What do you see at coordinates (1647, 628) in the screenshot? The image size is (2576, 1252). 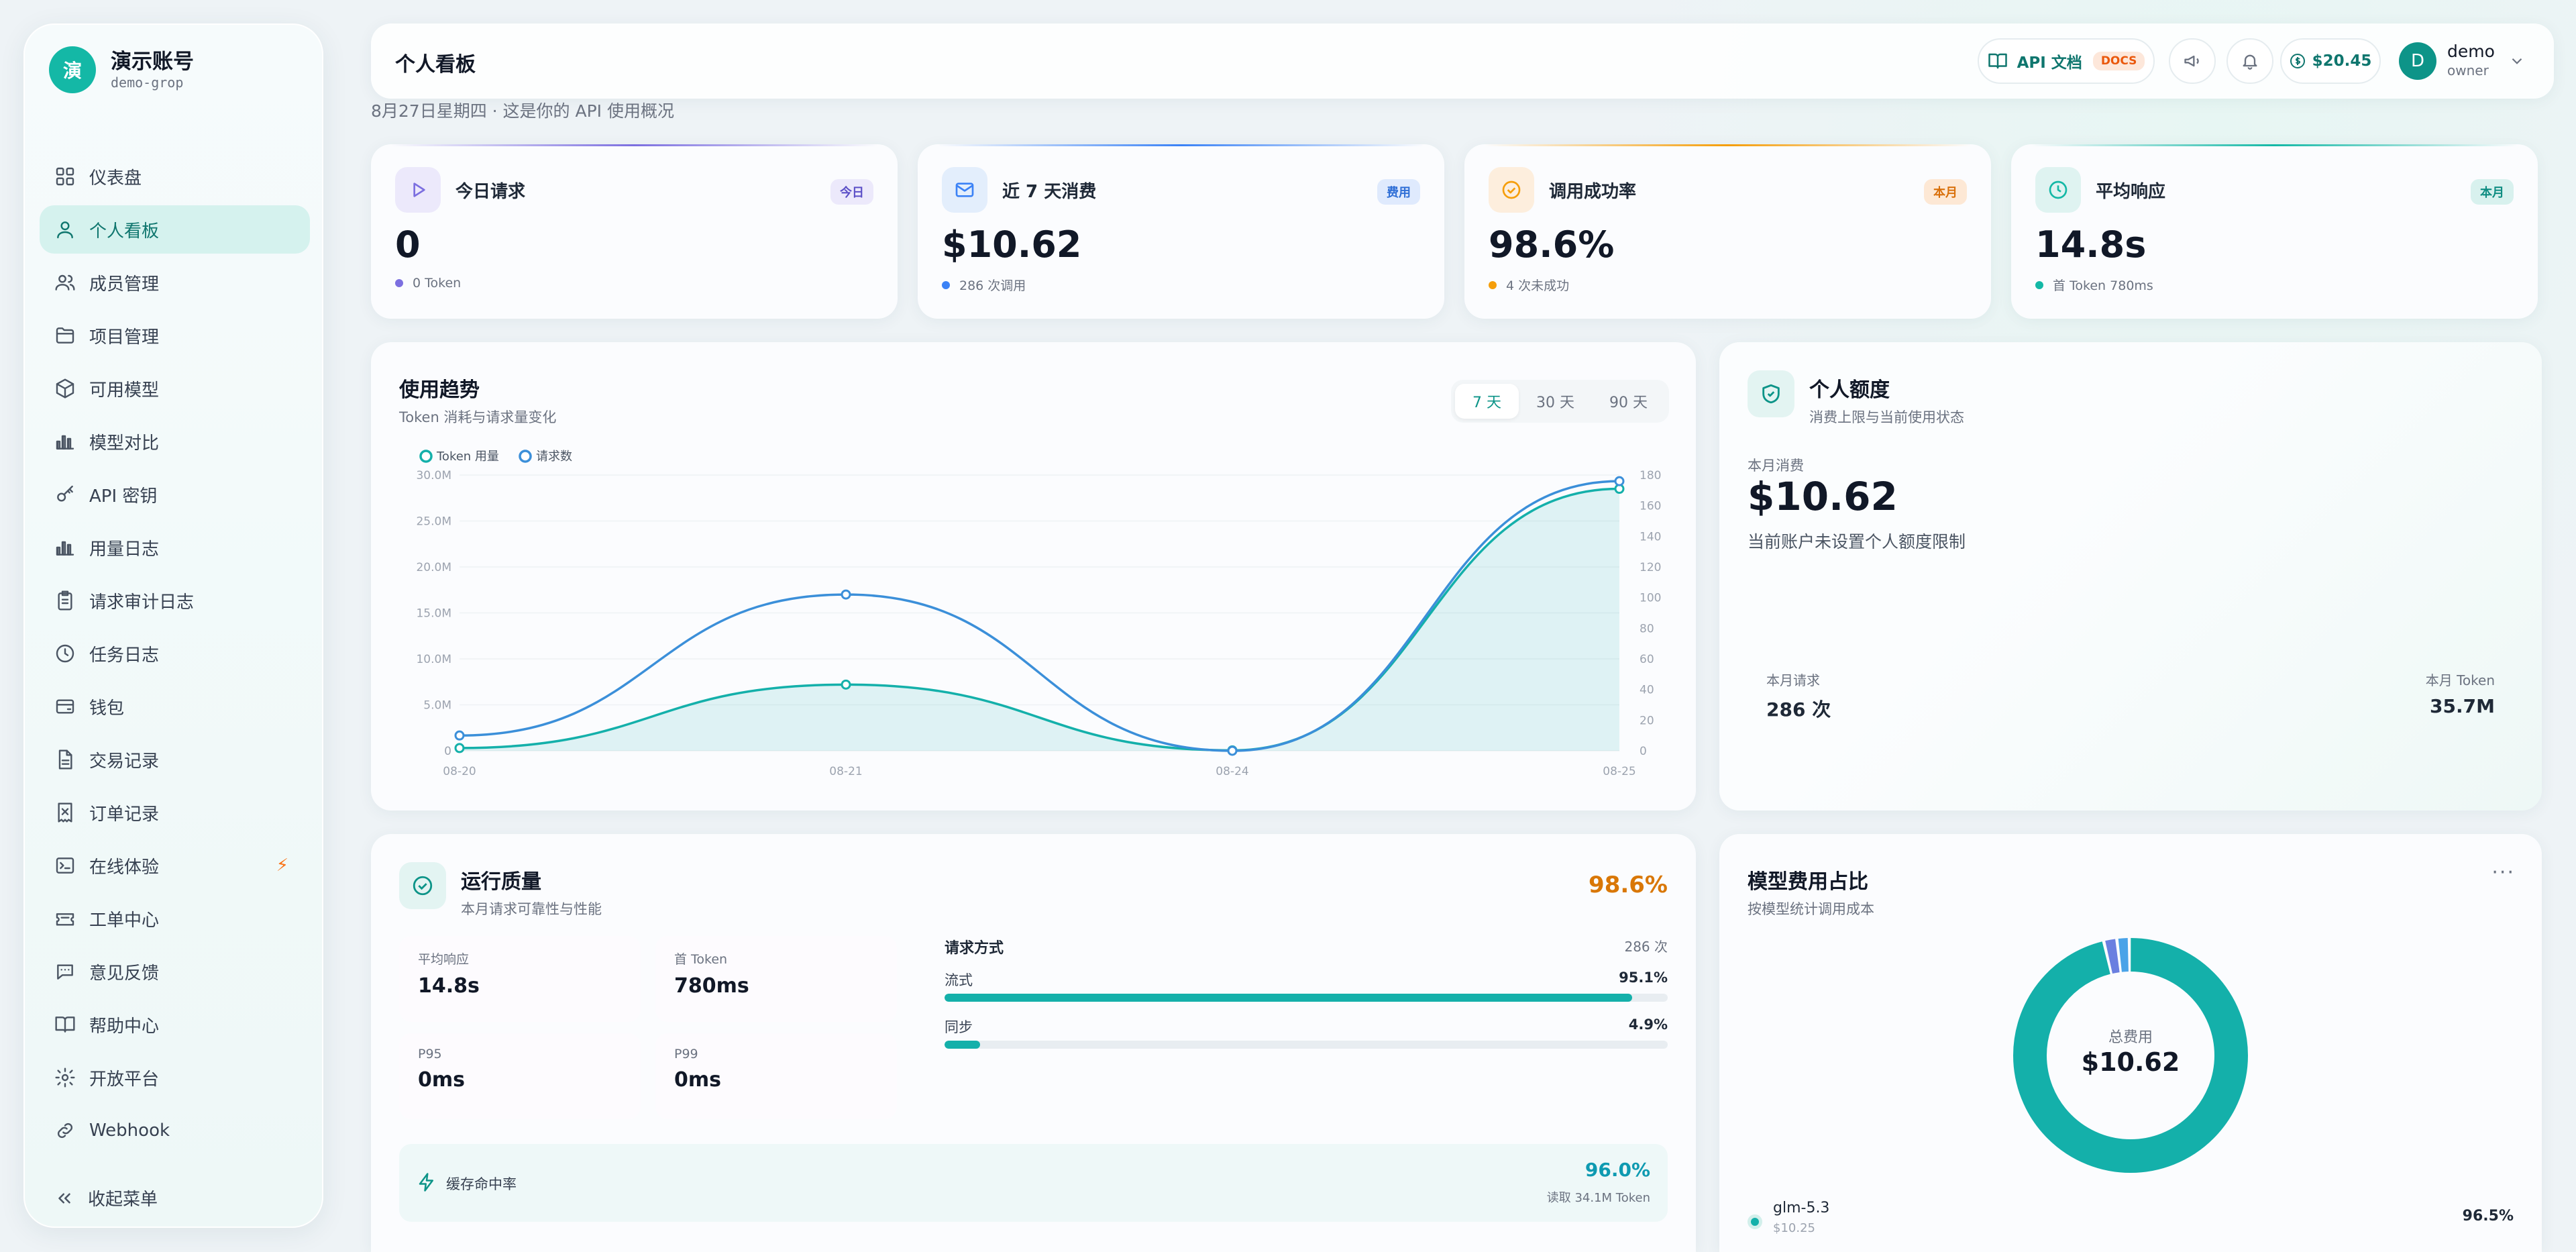 I see `y-right-tick: 80` at bounding box center [1647, 628].